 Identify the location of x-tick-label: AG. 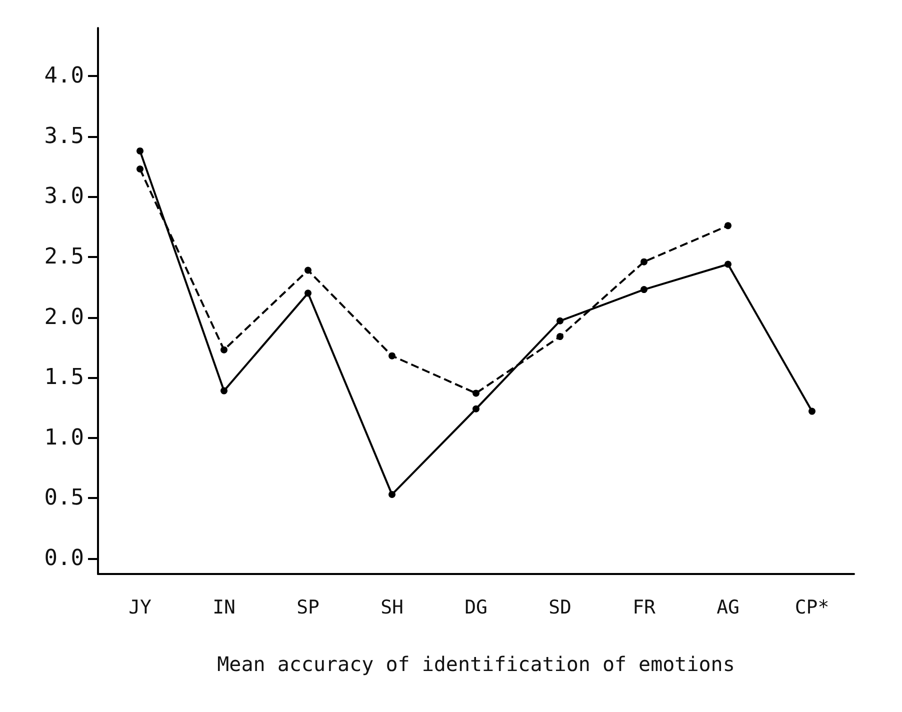
(728, 607).